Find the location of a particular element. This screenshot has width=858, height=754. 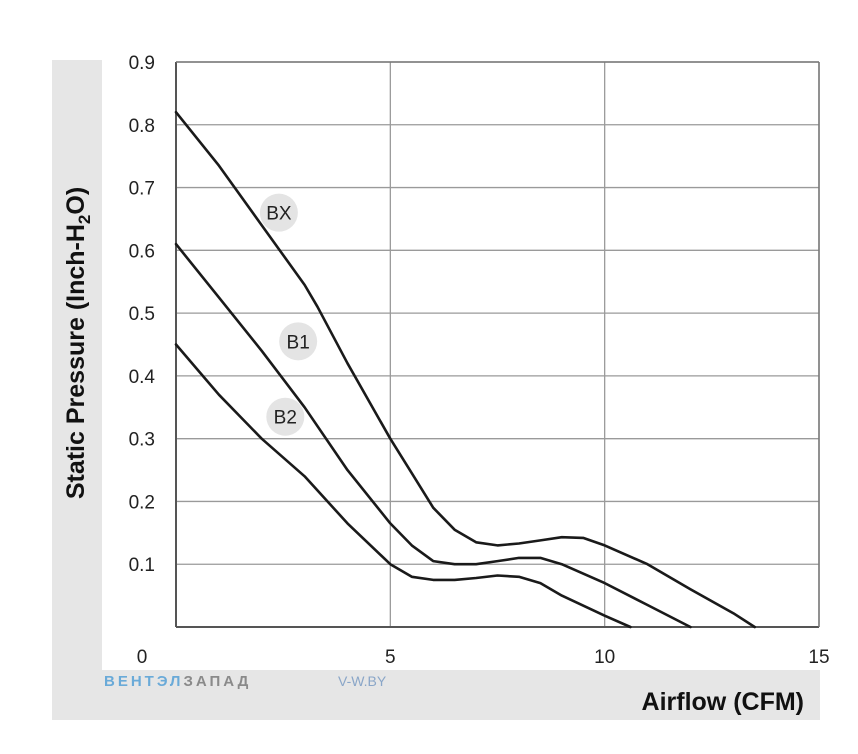

y-axis-title-subscript: 2 is located at coordinates (84, 219).